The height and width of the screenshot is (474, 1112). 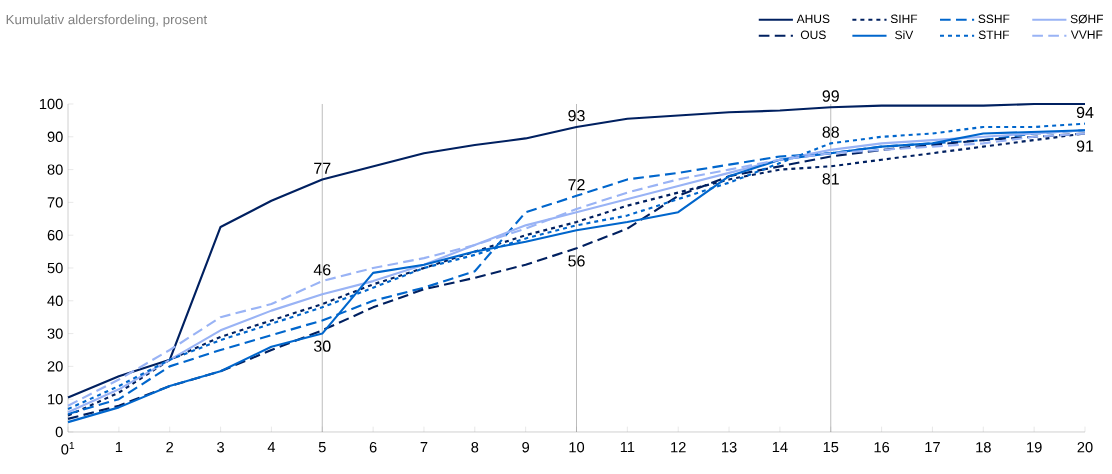 I want to click on x-tick-label: 14, so click(x=780, y=447).